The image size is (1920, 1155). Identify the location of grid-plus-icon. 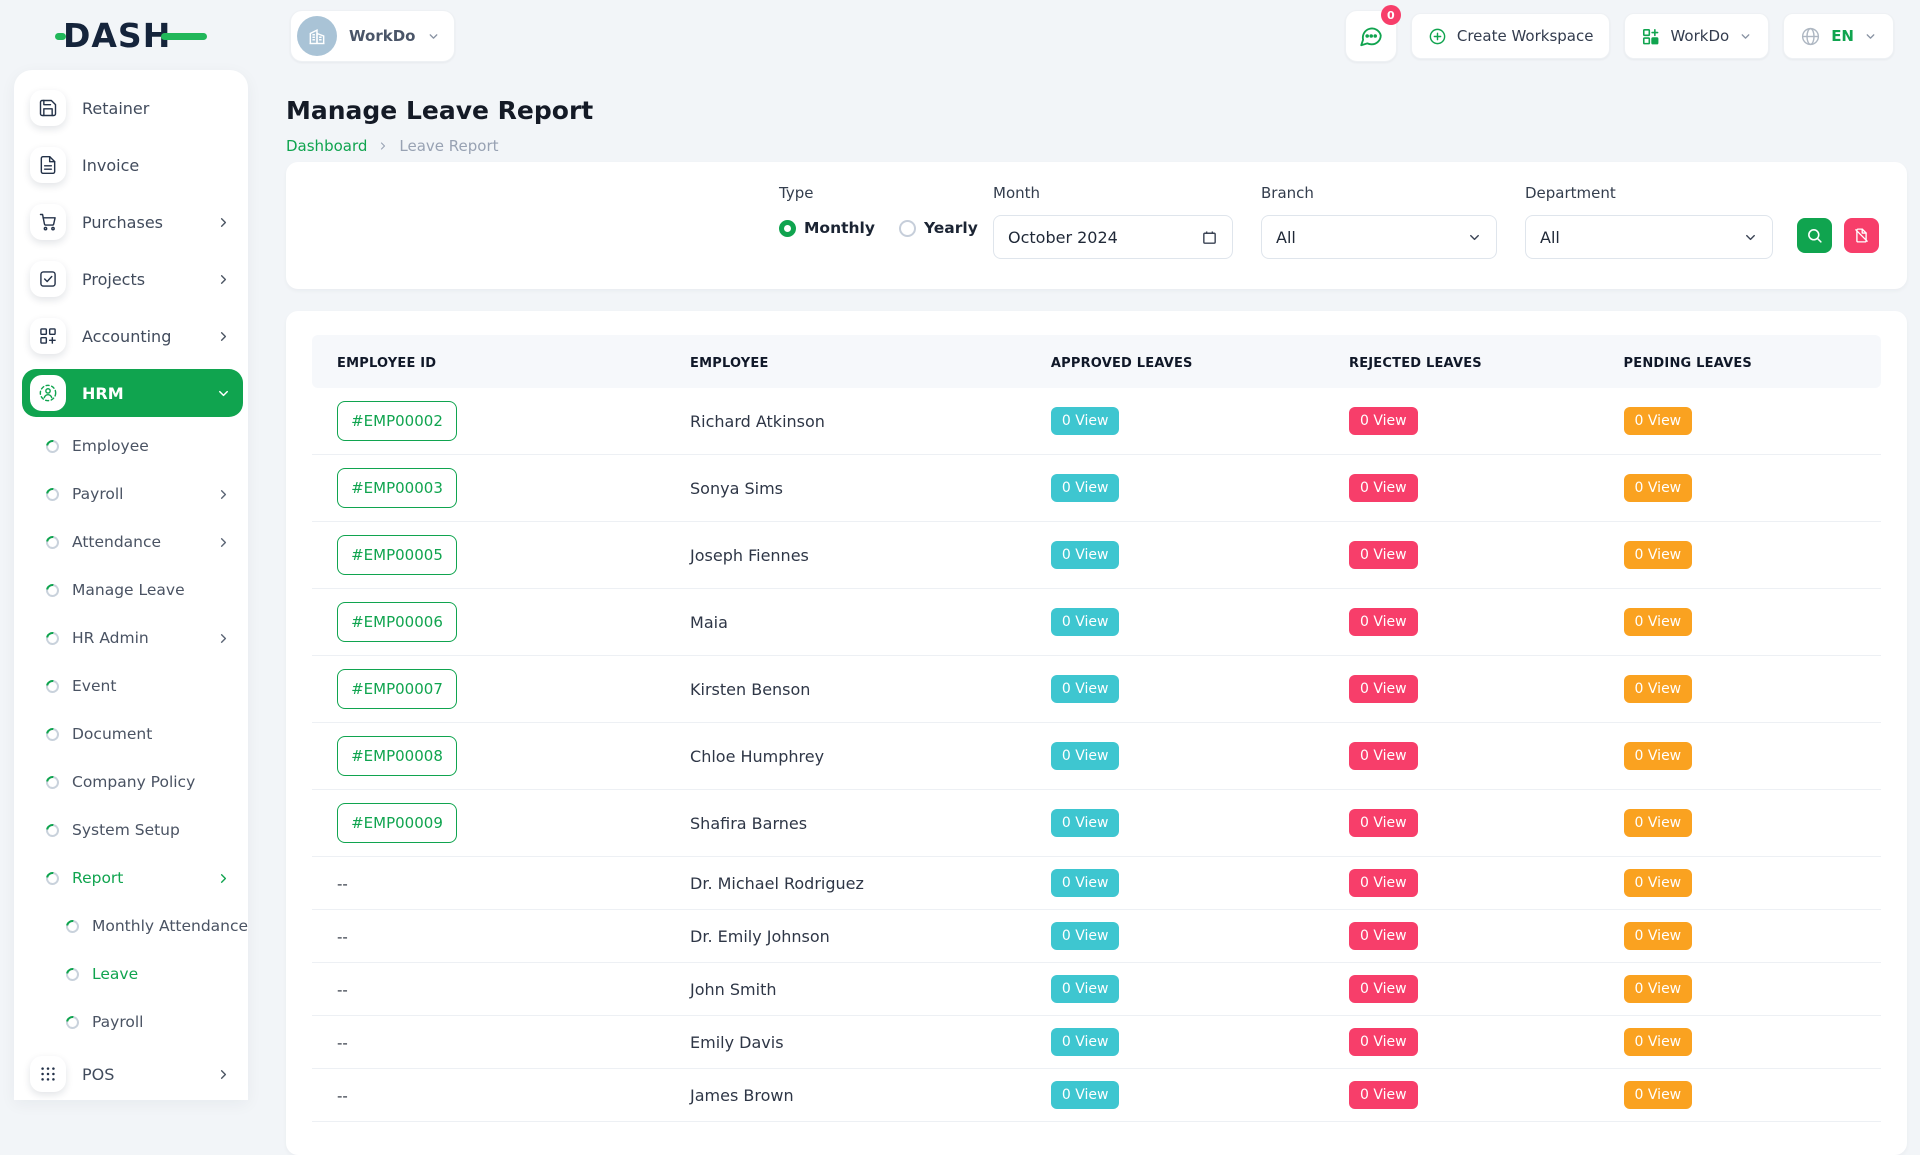
(1651, 36).